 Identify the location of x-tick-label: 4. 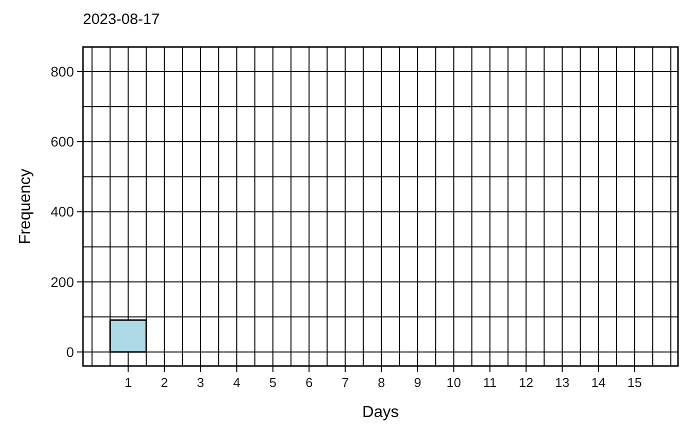
(236, 382).